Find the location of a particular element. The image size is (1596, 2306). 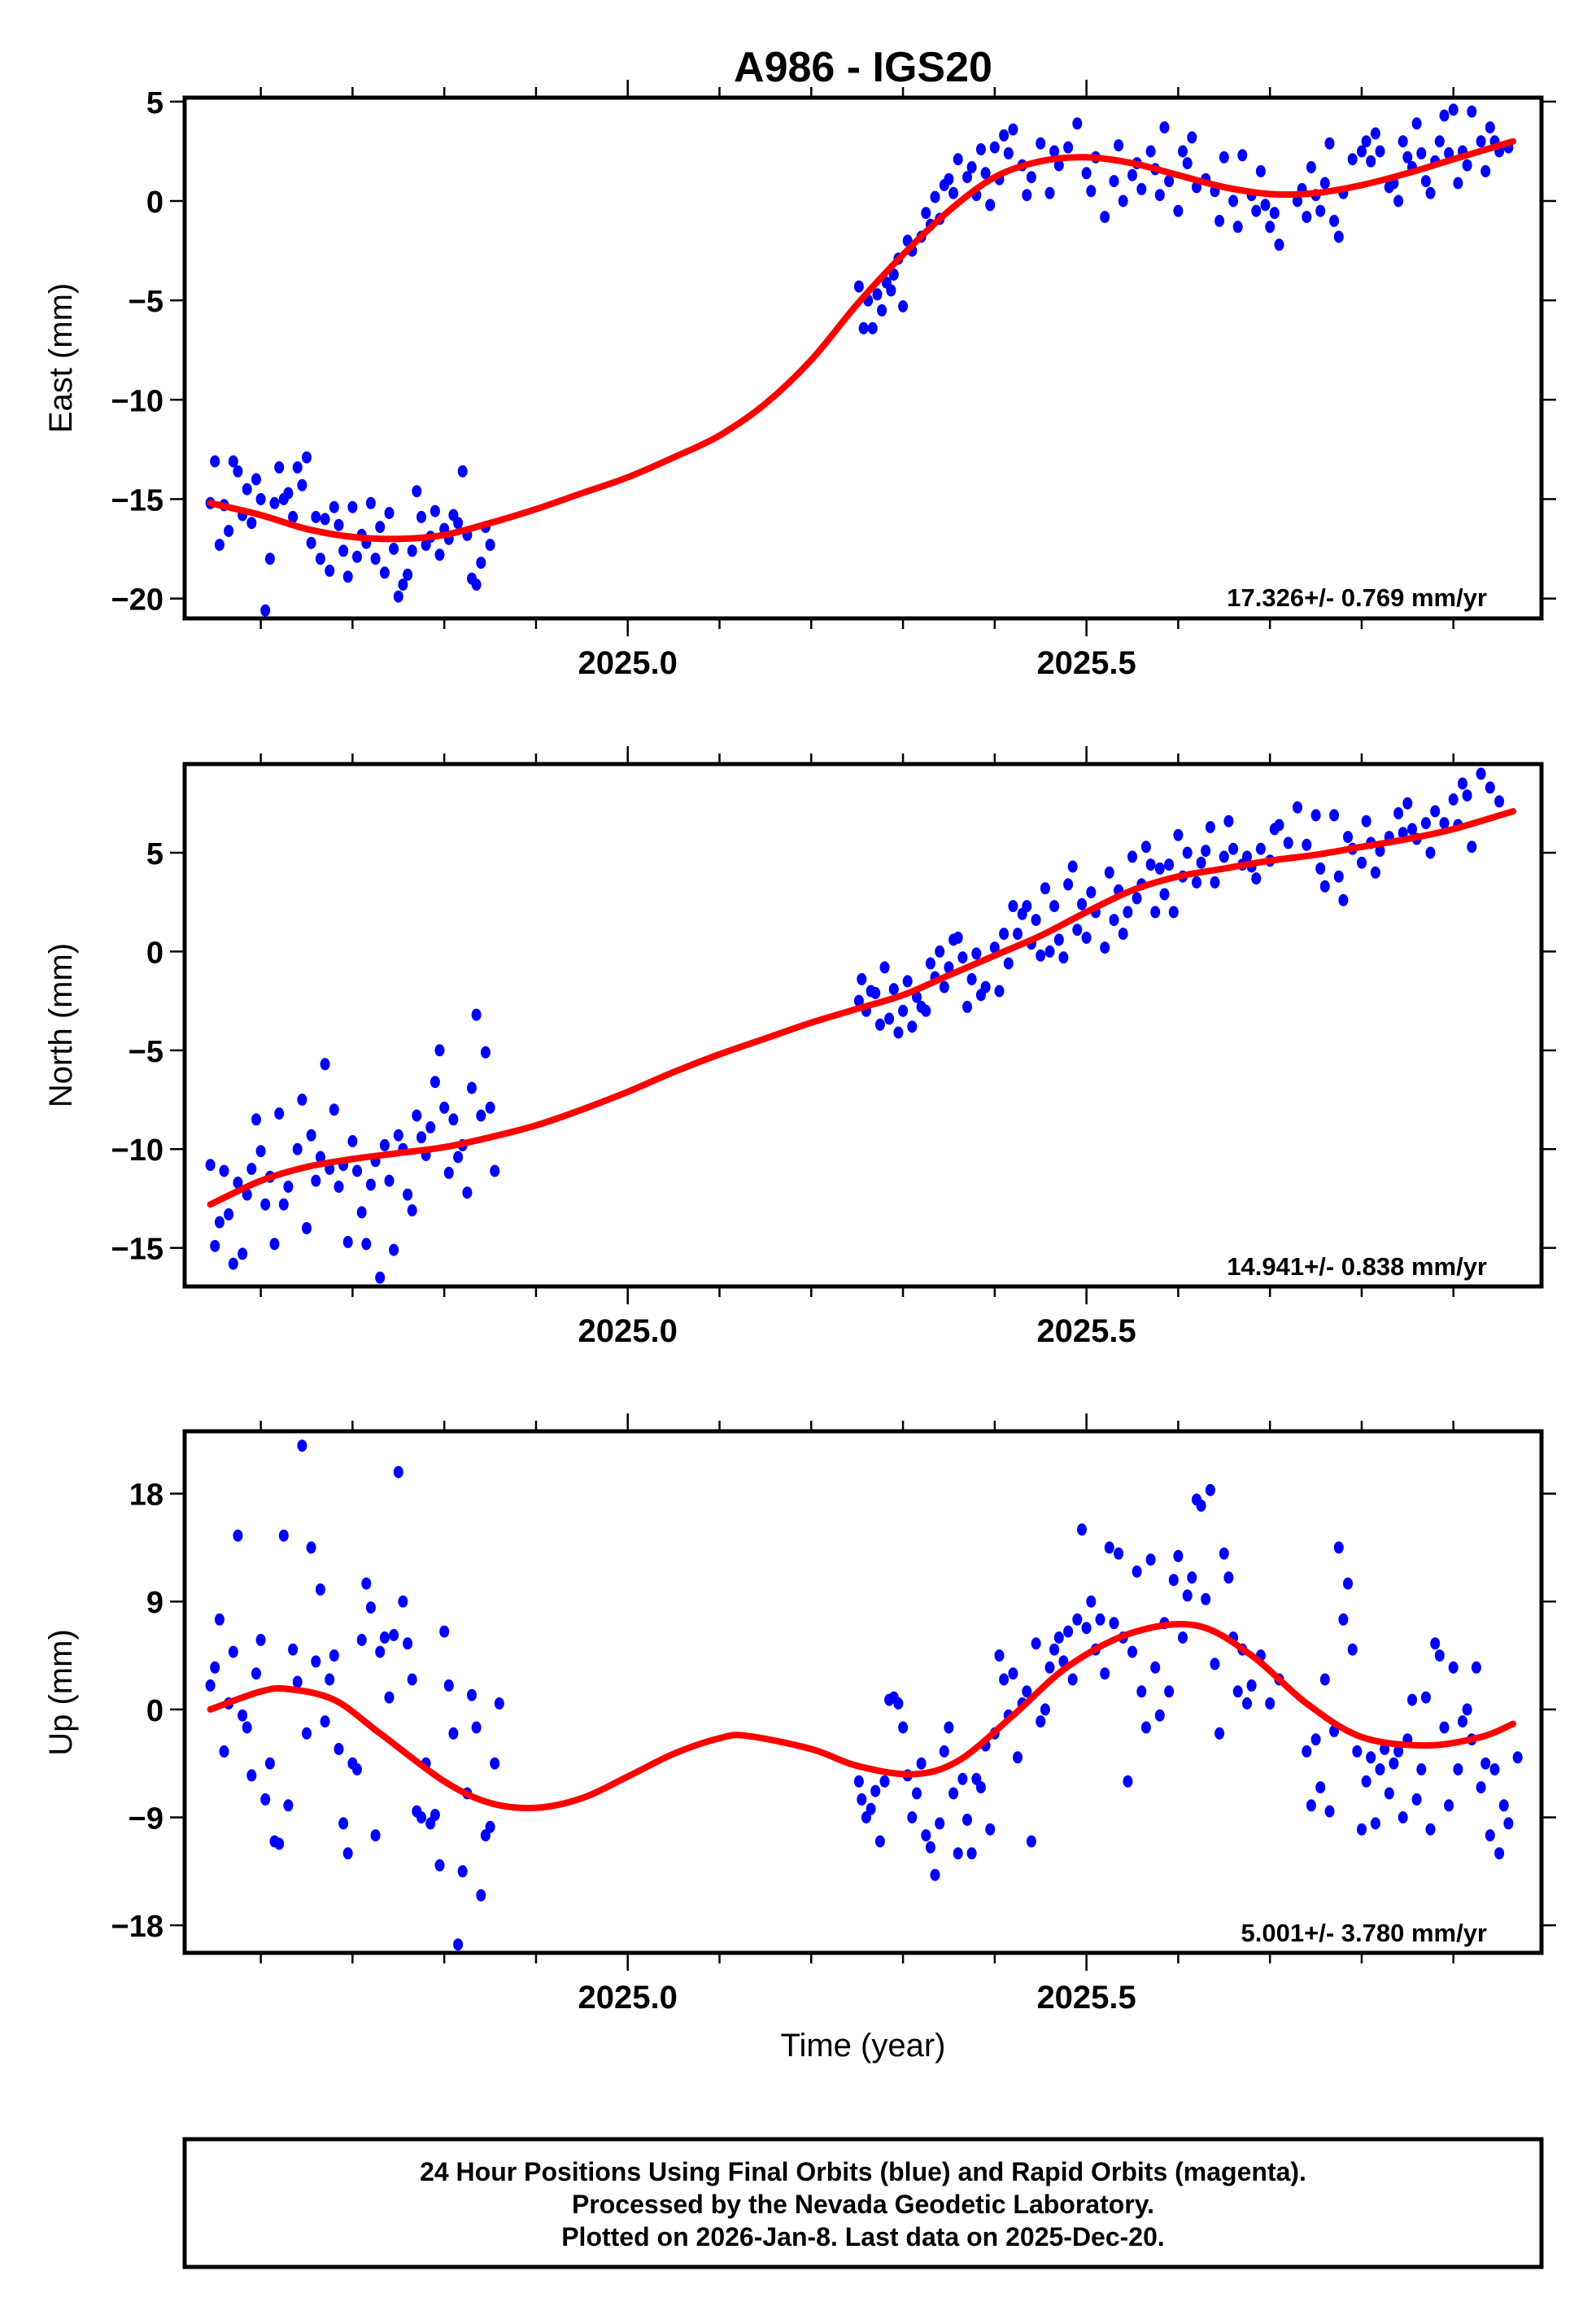

up-y-tick-label: 0 is located at coordinates (155, 1711).